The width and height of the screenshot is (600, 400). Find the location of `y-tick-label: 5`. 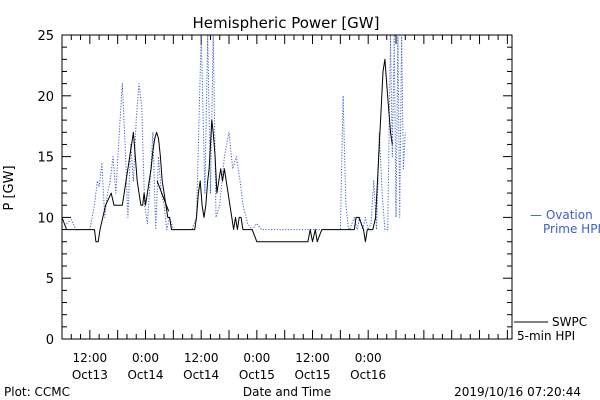

y-tick-label: 5 is located at coordinates (50, 279).